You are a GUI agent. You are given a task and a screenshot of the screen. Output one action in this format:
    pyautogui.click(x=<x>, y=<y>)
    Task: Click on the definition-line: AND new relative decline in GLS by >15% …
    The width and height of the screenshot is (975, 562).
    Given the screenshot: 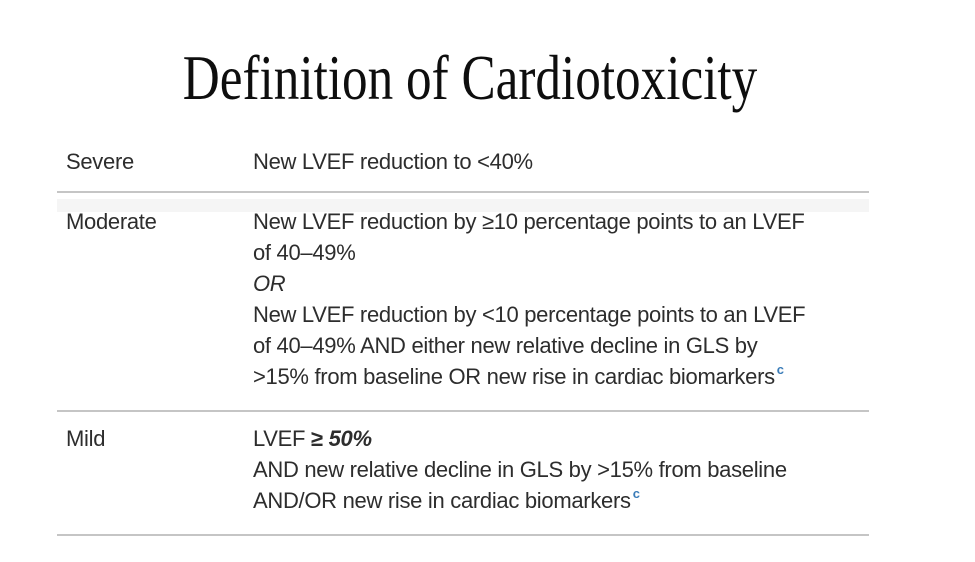 What is the action you would take?
    pyautogui.click(x=561, y=469)
    